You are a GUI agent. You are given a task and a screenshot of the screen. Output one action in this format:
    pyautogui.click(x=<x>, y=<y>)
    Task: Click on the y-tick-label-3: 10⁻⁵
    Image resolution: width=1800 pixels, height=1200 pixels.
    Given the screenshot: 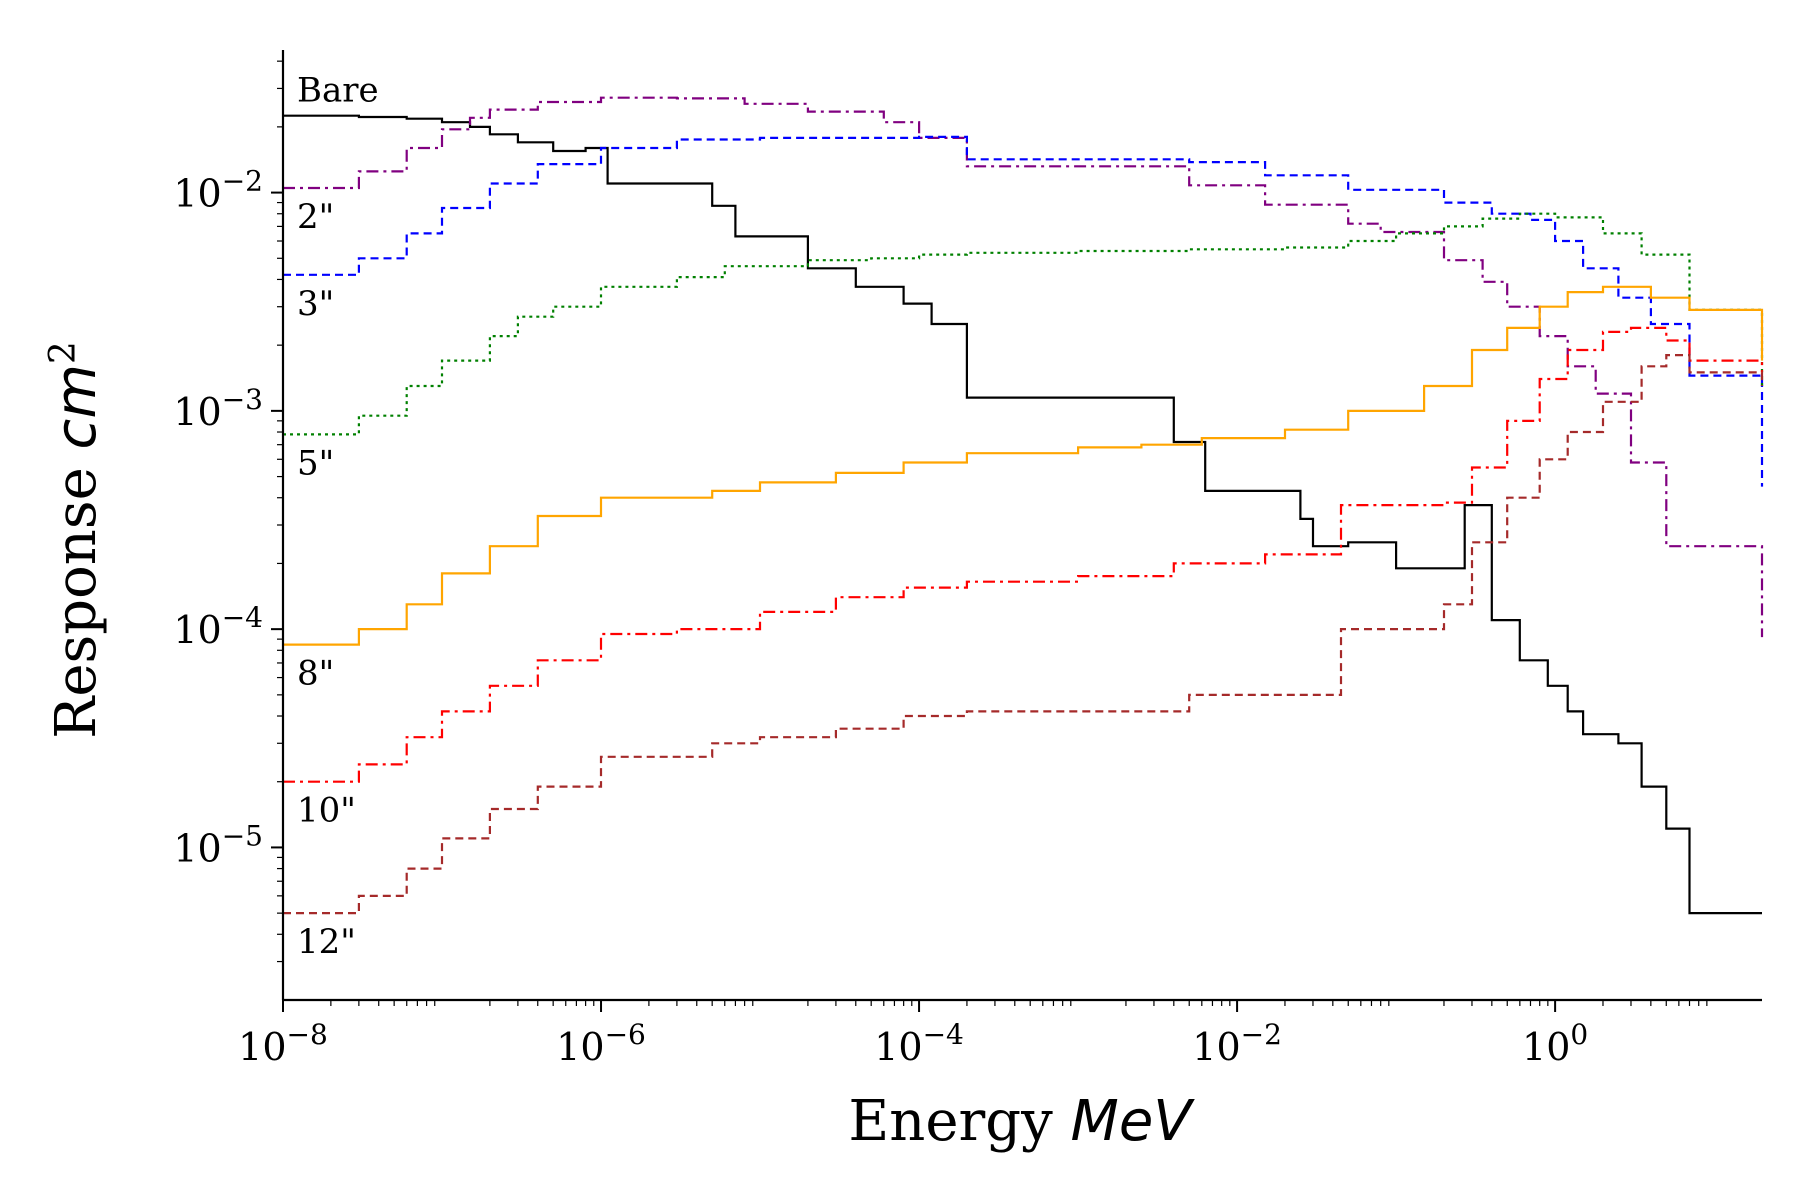 What is the action you would take?
    pyautogui.click(x=218, y=845)
    